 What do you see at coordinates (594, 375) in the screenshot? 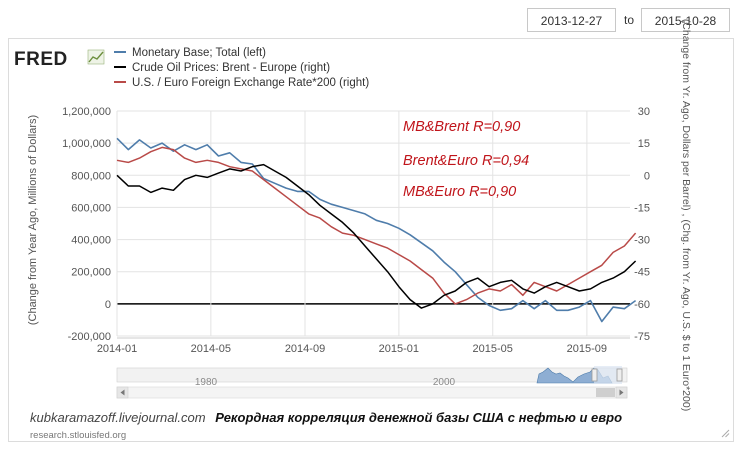
I see `navigator-left-handle` at bounding box center [594, 375].